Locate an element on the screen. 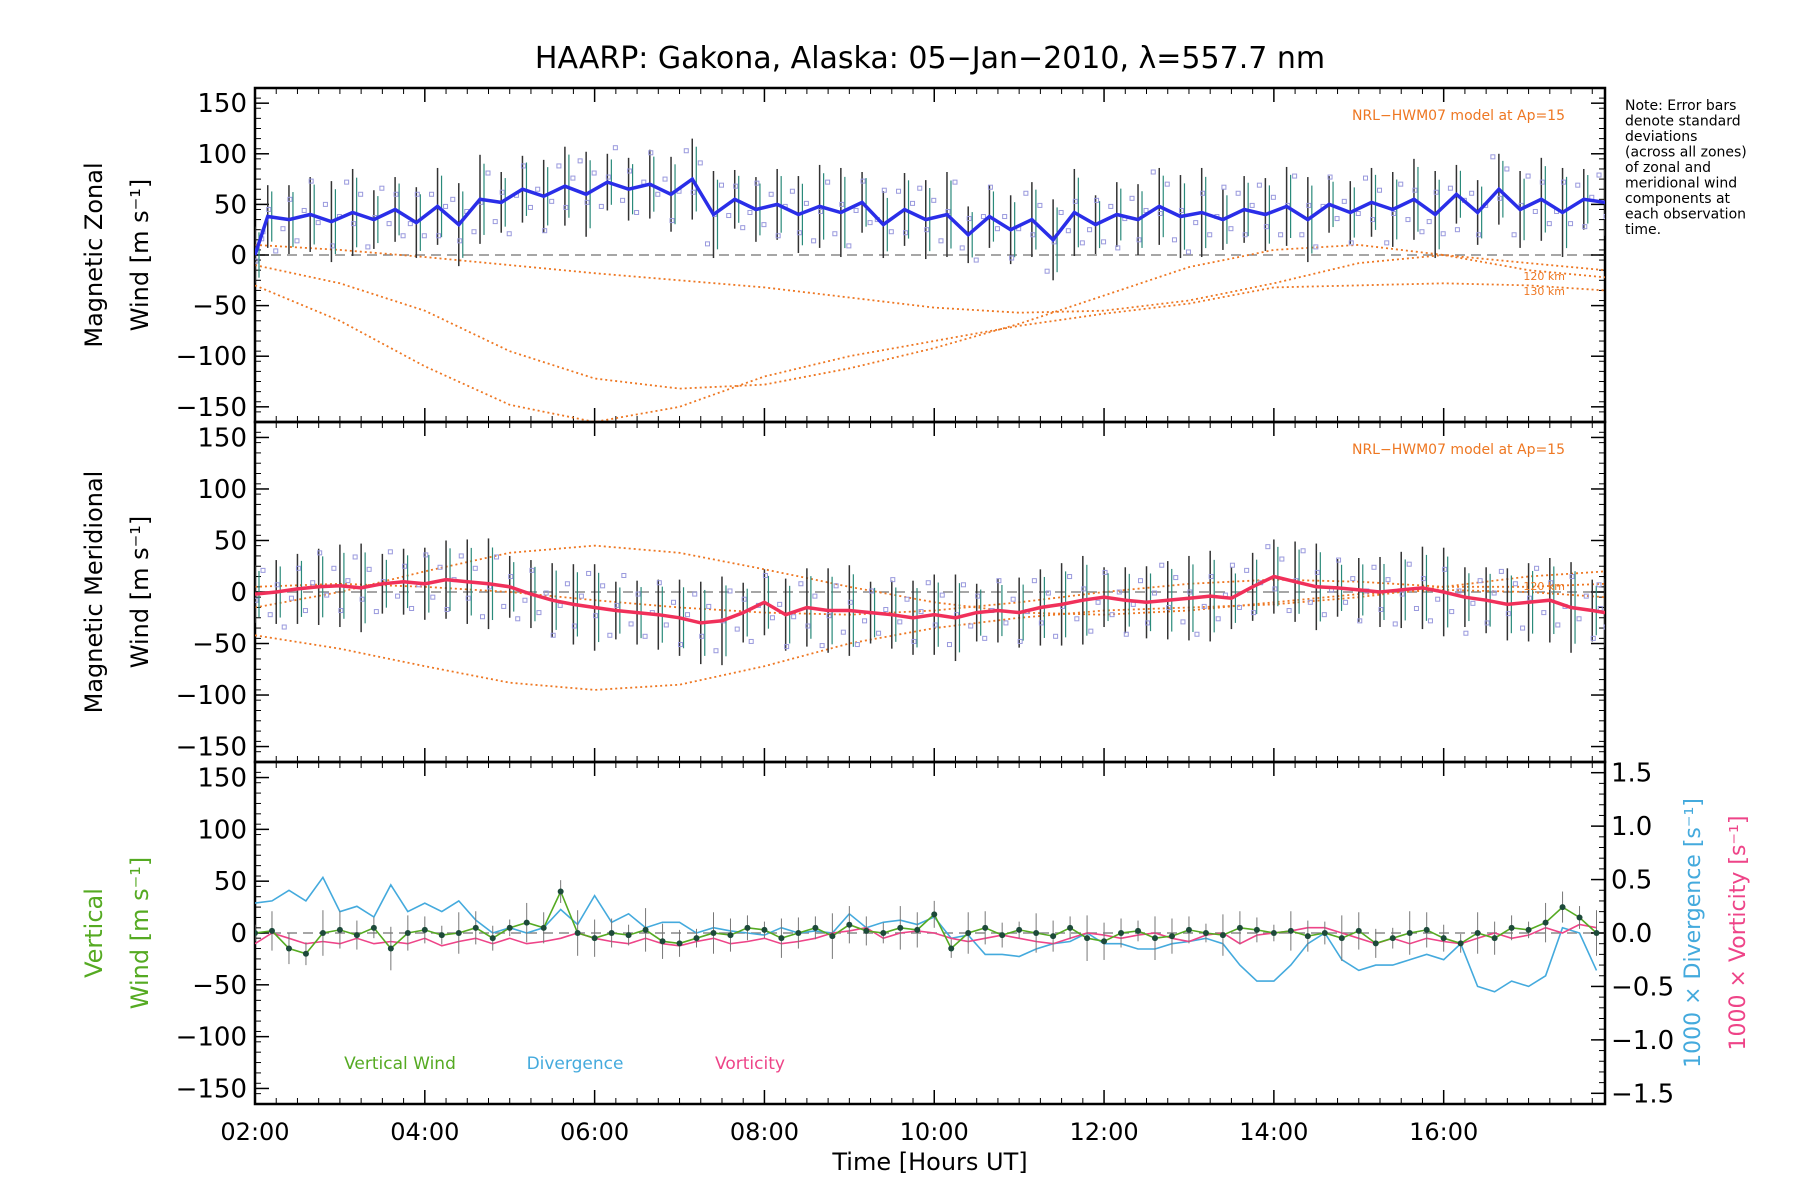  x-tick-label: 14:00 is located at coordinates (1273, 1132).